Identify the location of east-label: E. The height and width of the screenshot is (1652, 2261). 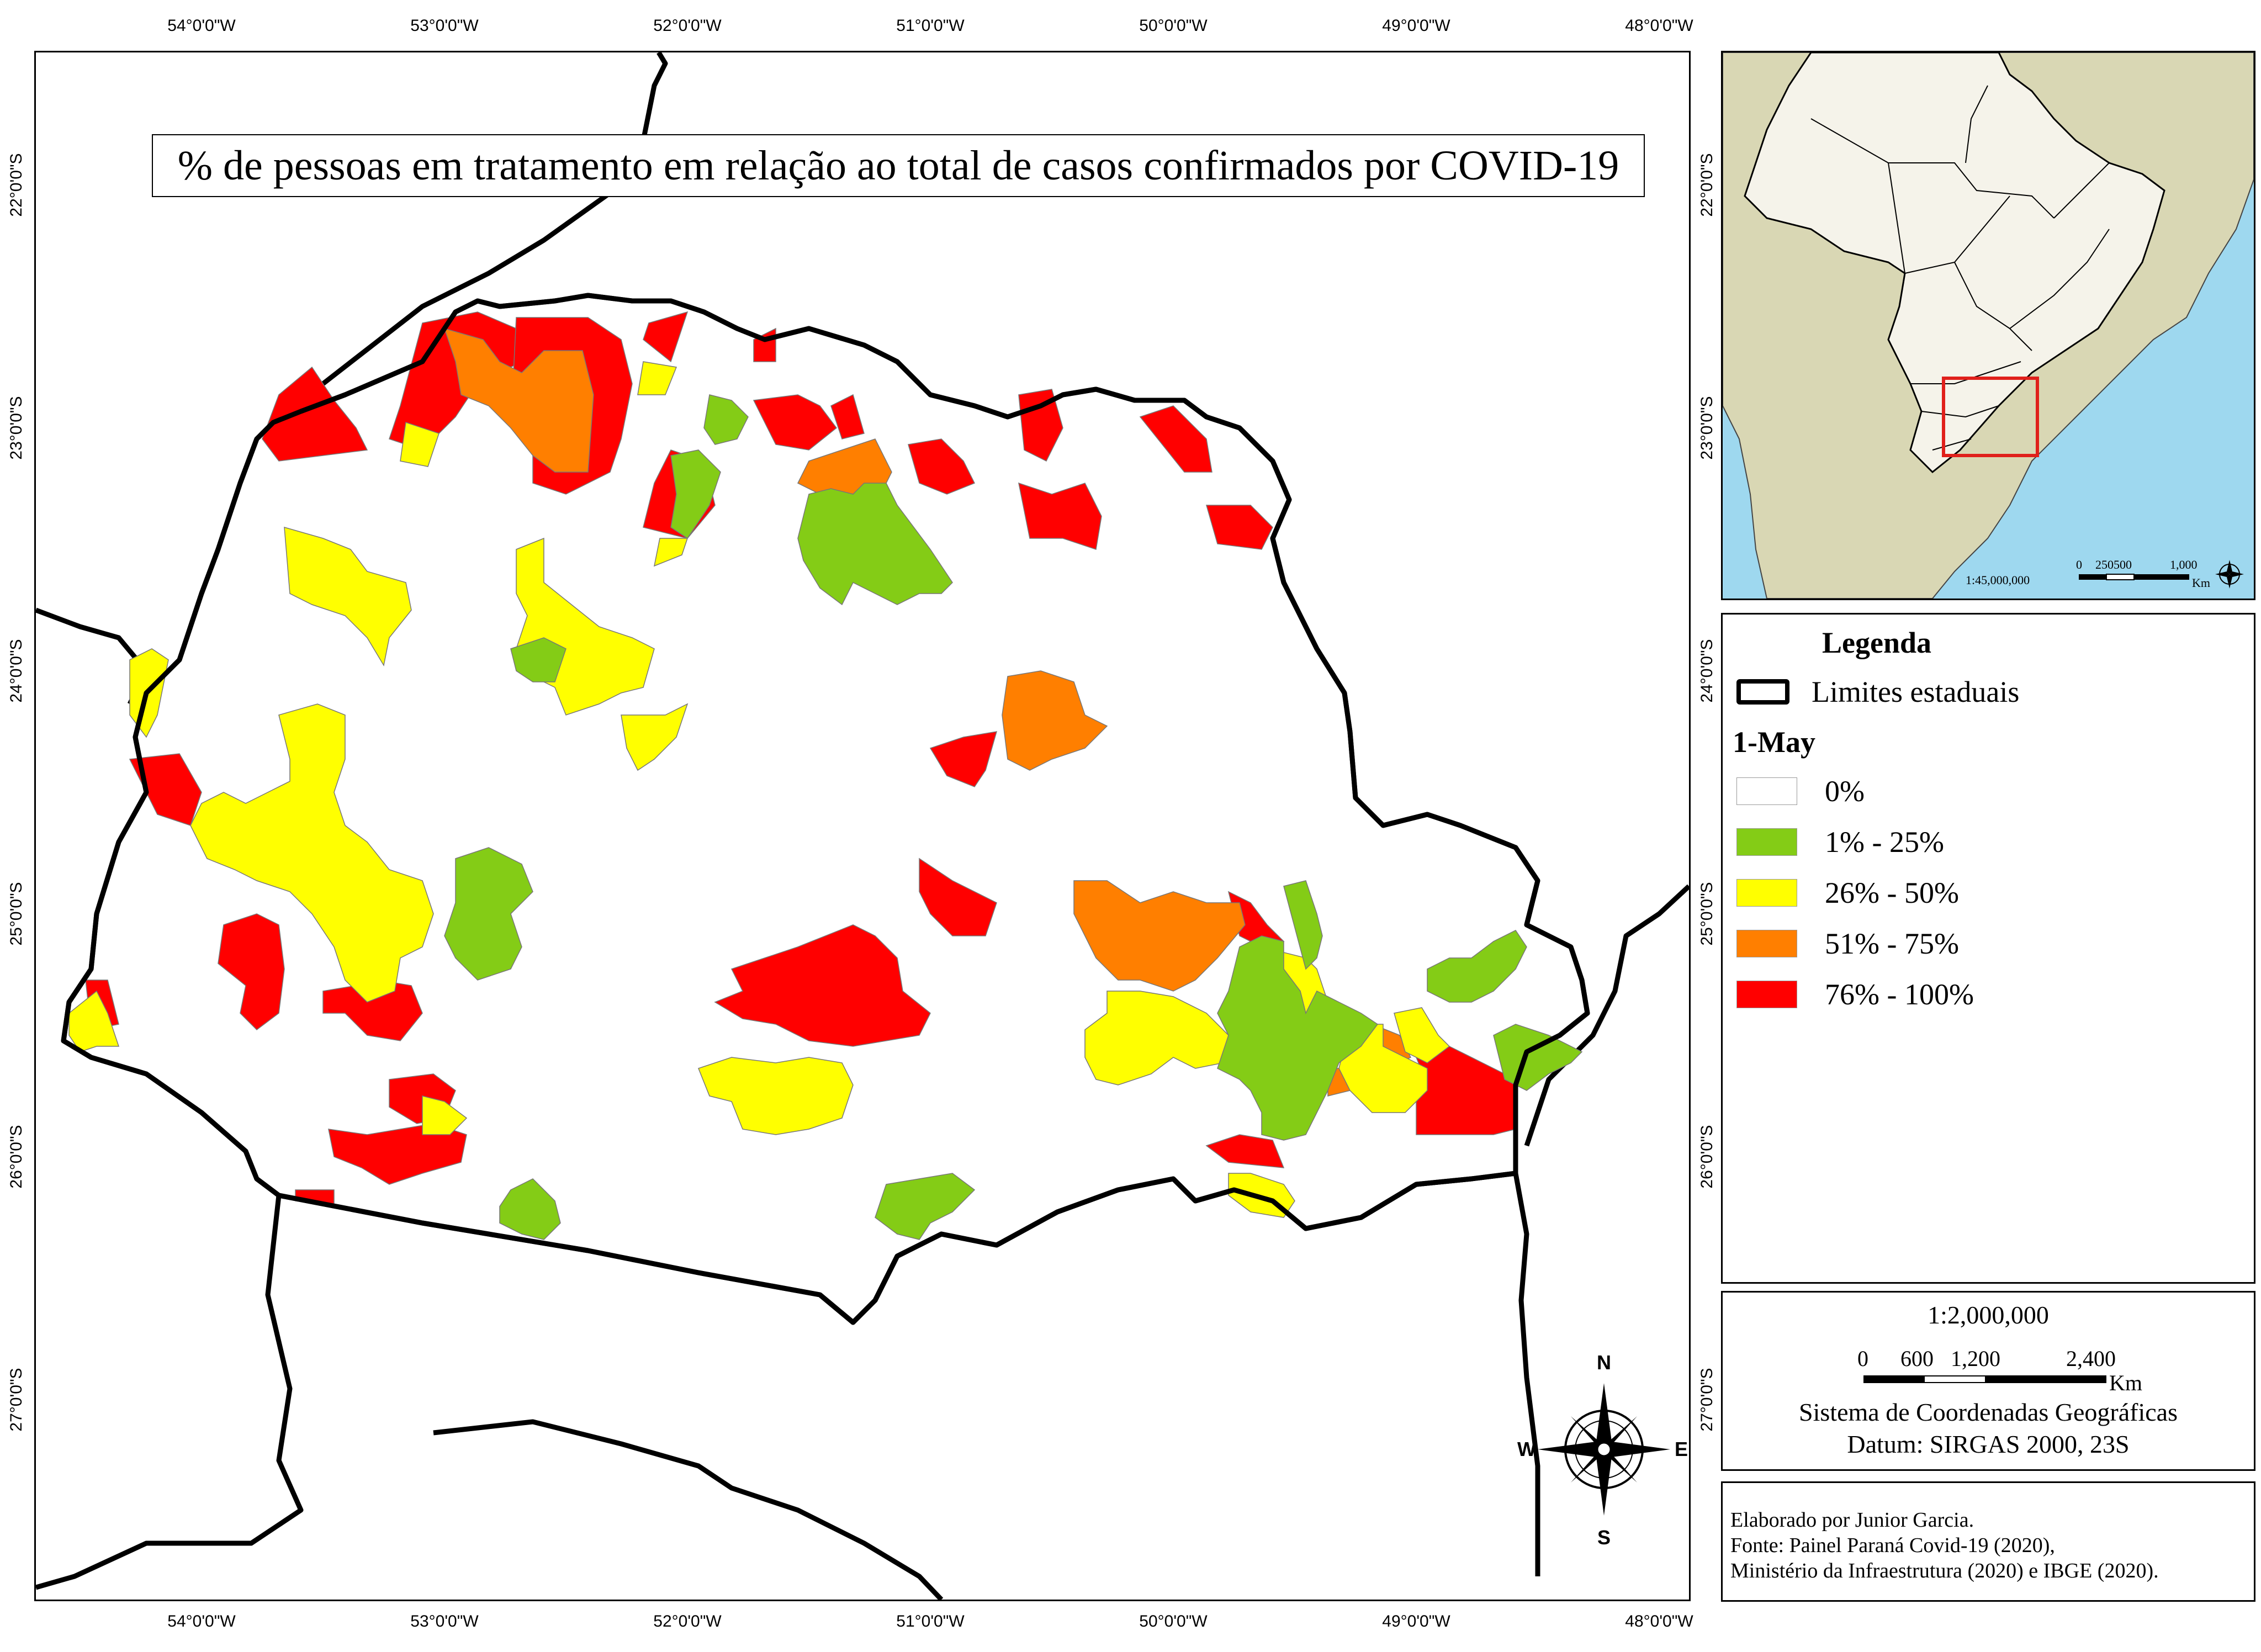
(1682, 1449).